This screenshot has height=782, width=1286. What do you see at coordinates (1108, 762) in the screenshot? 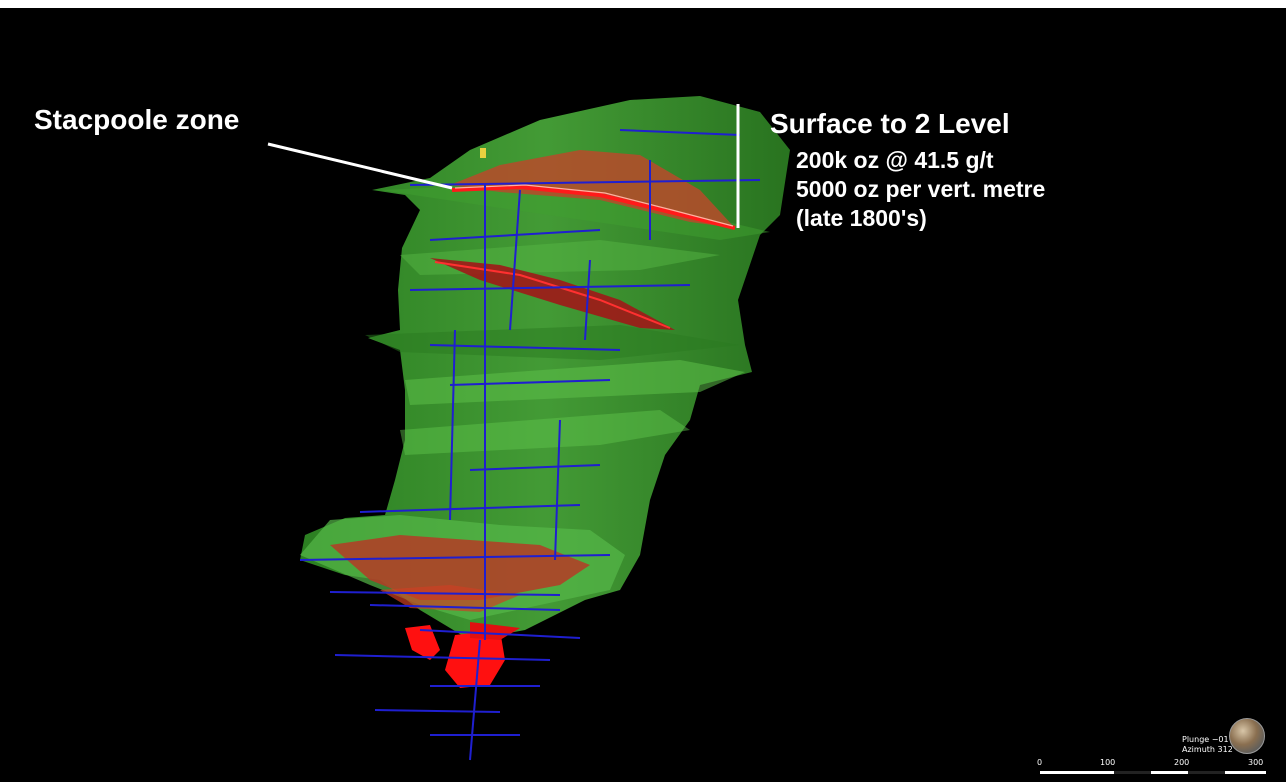
I see `scale-tick: 100` at bounding box center [1108, 762].